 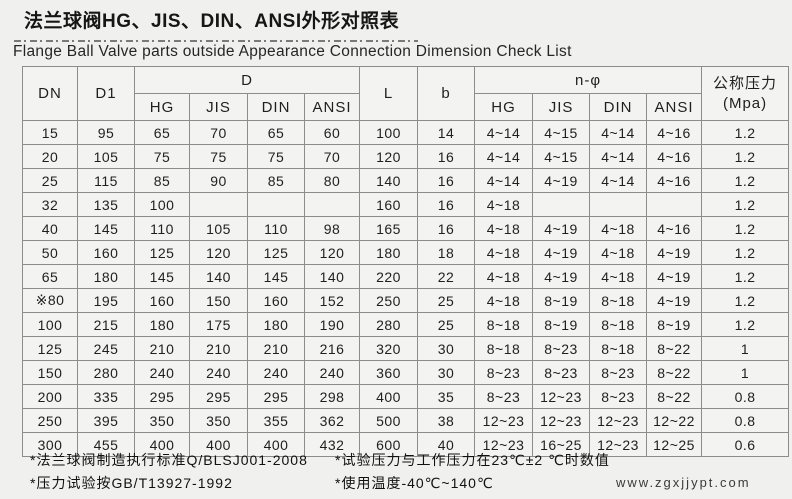 I want to click on table-cell: 1, so click(x=745, y=348).